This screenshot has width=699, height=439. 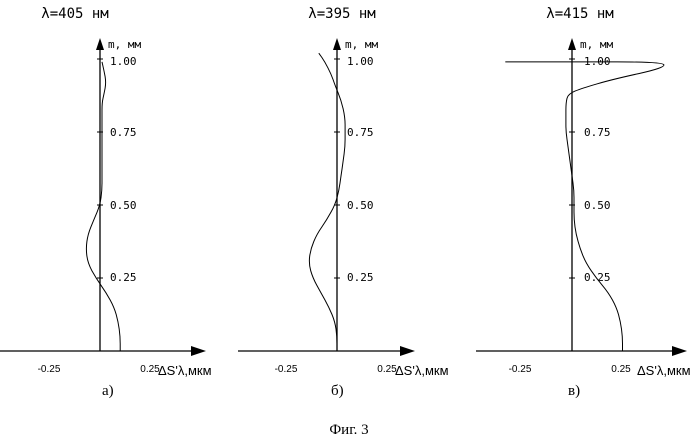 I want to click on chart-title: λ=395 нм, so click(x=342, y=14).